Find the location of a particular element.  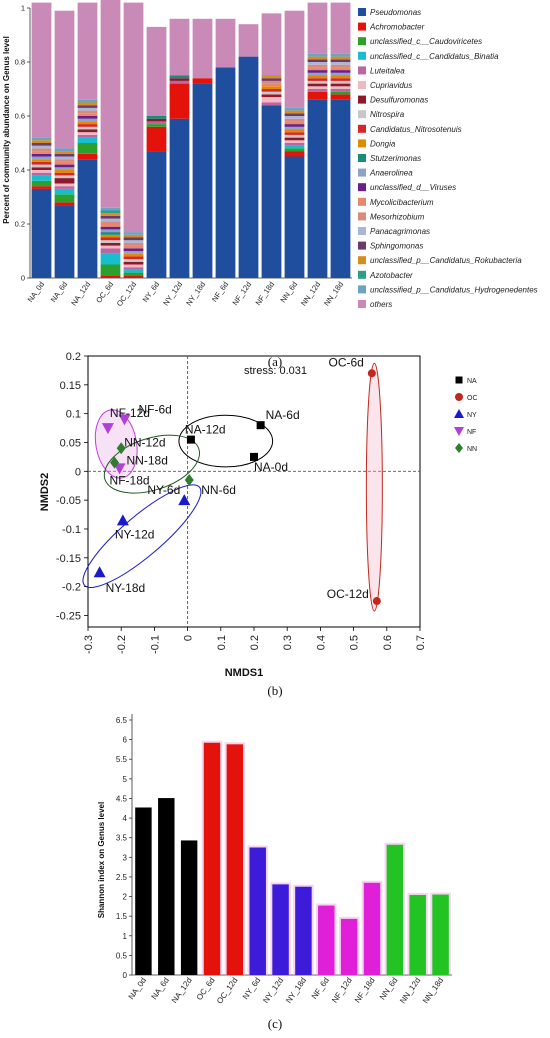

panel-a-legend-label: Anaerolinea is located at coordinates (391, 173).